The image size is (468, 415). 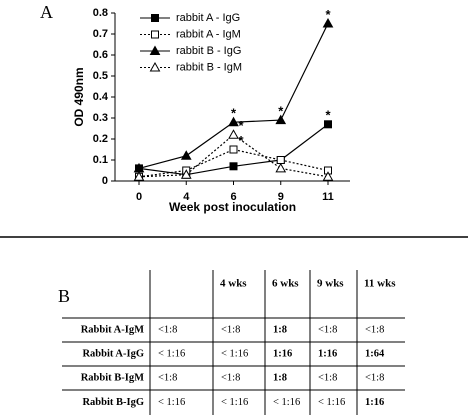 What do you see at coordinates (101, 97) in the screenshot?
I see `y-tick-label: 0.4` at bounding box center [101, 97].